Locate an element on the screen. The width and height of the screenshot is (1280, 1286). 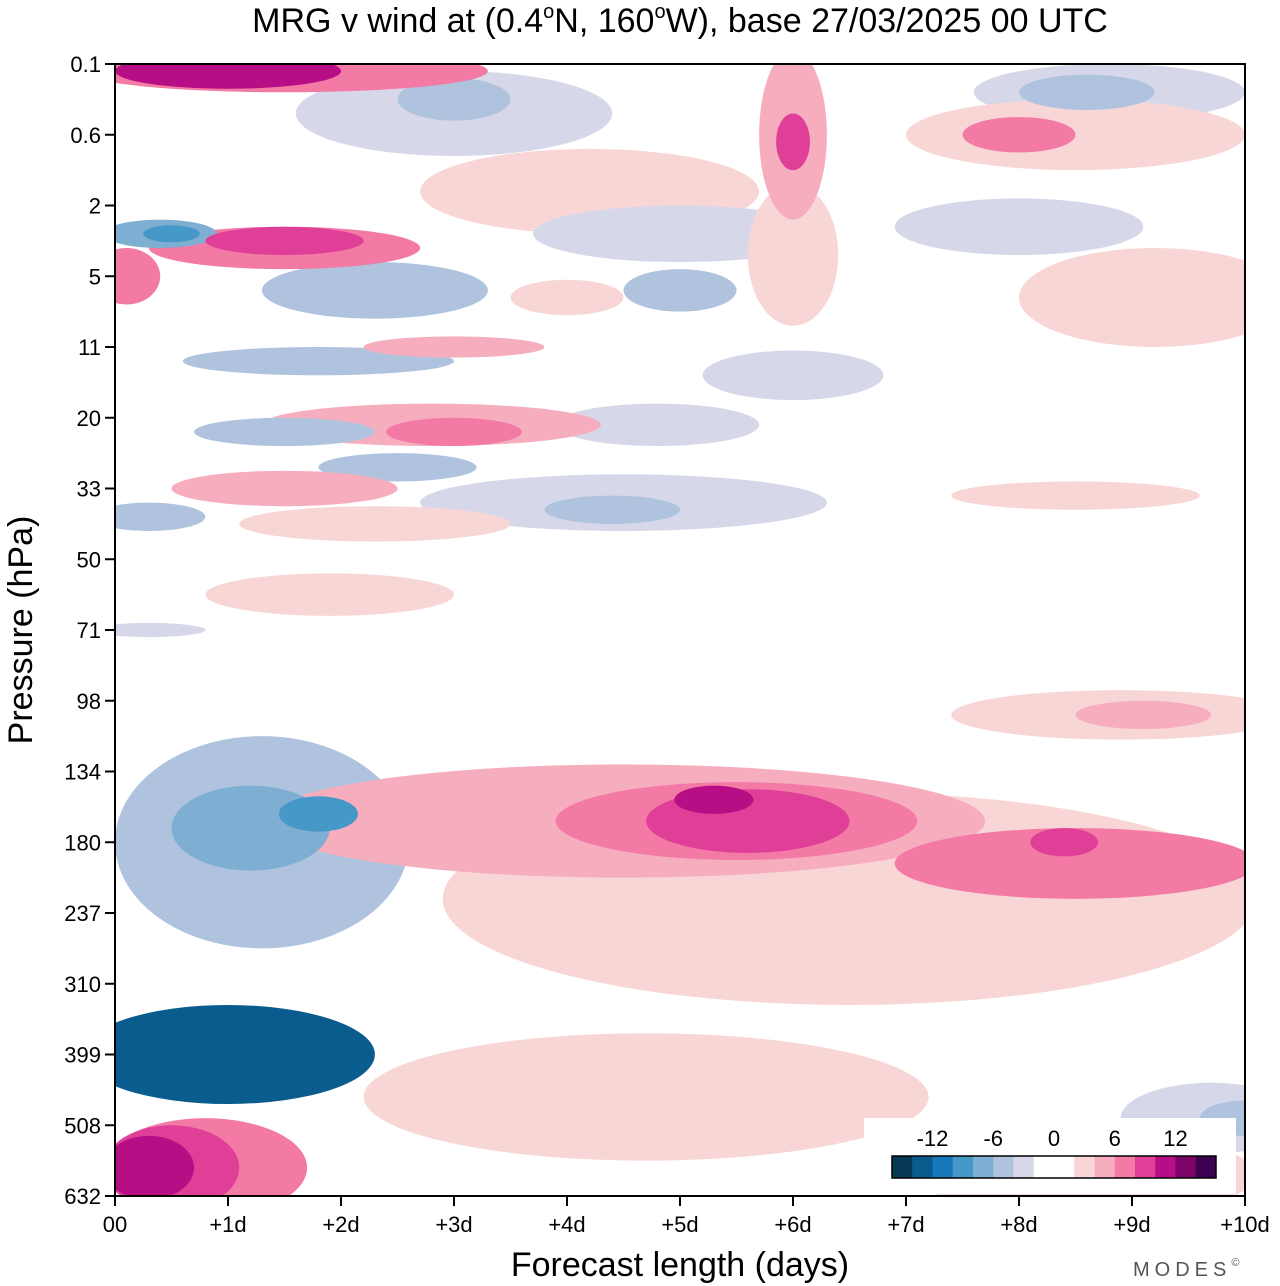
y-axis-label: Pressure (hPa) is located at coordinates (21, 630).